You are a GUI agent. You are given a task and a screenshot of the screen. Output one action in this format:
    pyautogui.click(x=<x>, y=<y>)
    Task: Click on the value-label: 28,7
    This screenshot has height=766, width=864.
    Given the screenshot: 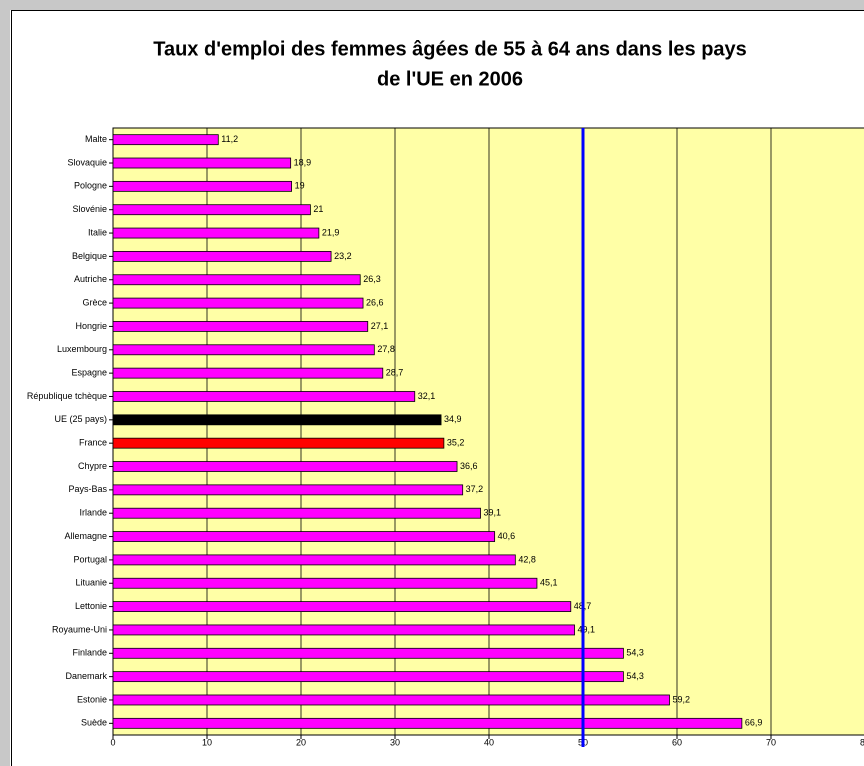 What is the action you would take?
    pyautogui.click(x=395, y=373)
    